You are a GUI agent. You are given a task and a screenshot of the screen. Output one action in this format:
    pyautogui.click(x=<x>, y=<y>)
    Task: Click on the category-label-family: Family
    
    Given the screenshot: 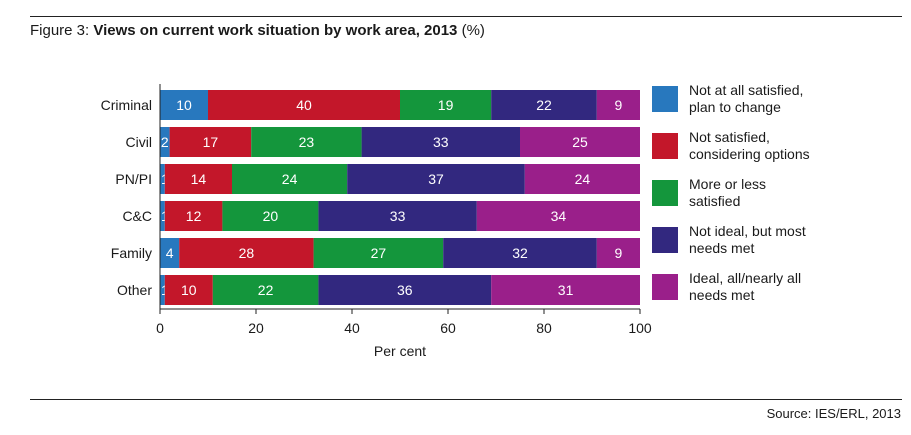 What is the action you would take?
    pyautogui.click(x=131, y=253)
    